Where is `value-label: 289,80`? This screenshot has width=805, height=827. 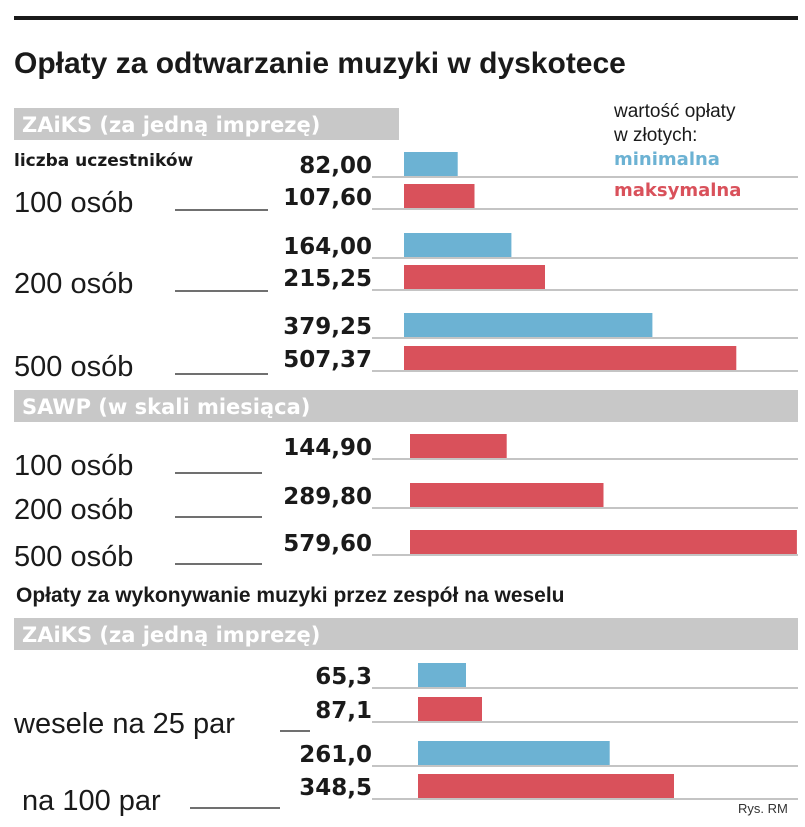 value-label: 289,80 is located at coordinates (327, 497).